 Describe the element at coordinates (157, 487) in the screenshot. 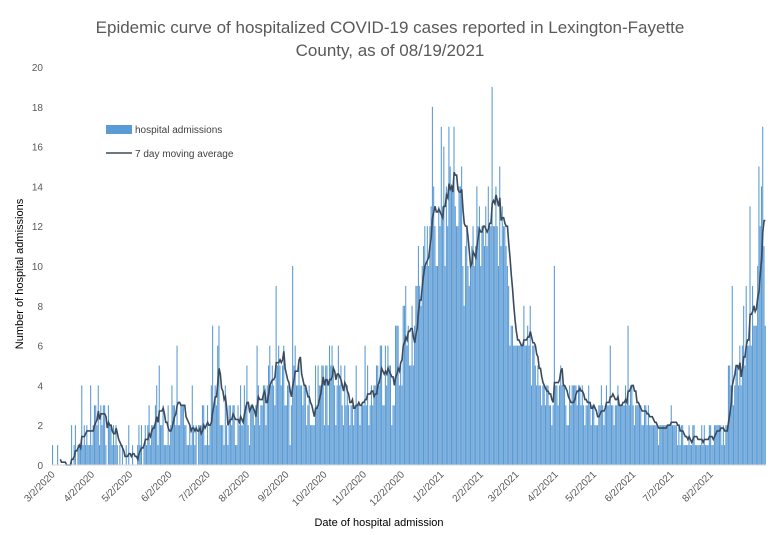

I see `x-tick-label: 6/2/2020` at that location.